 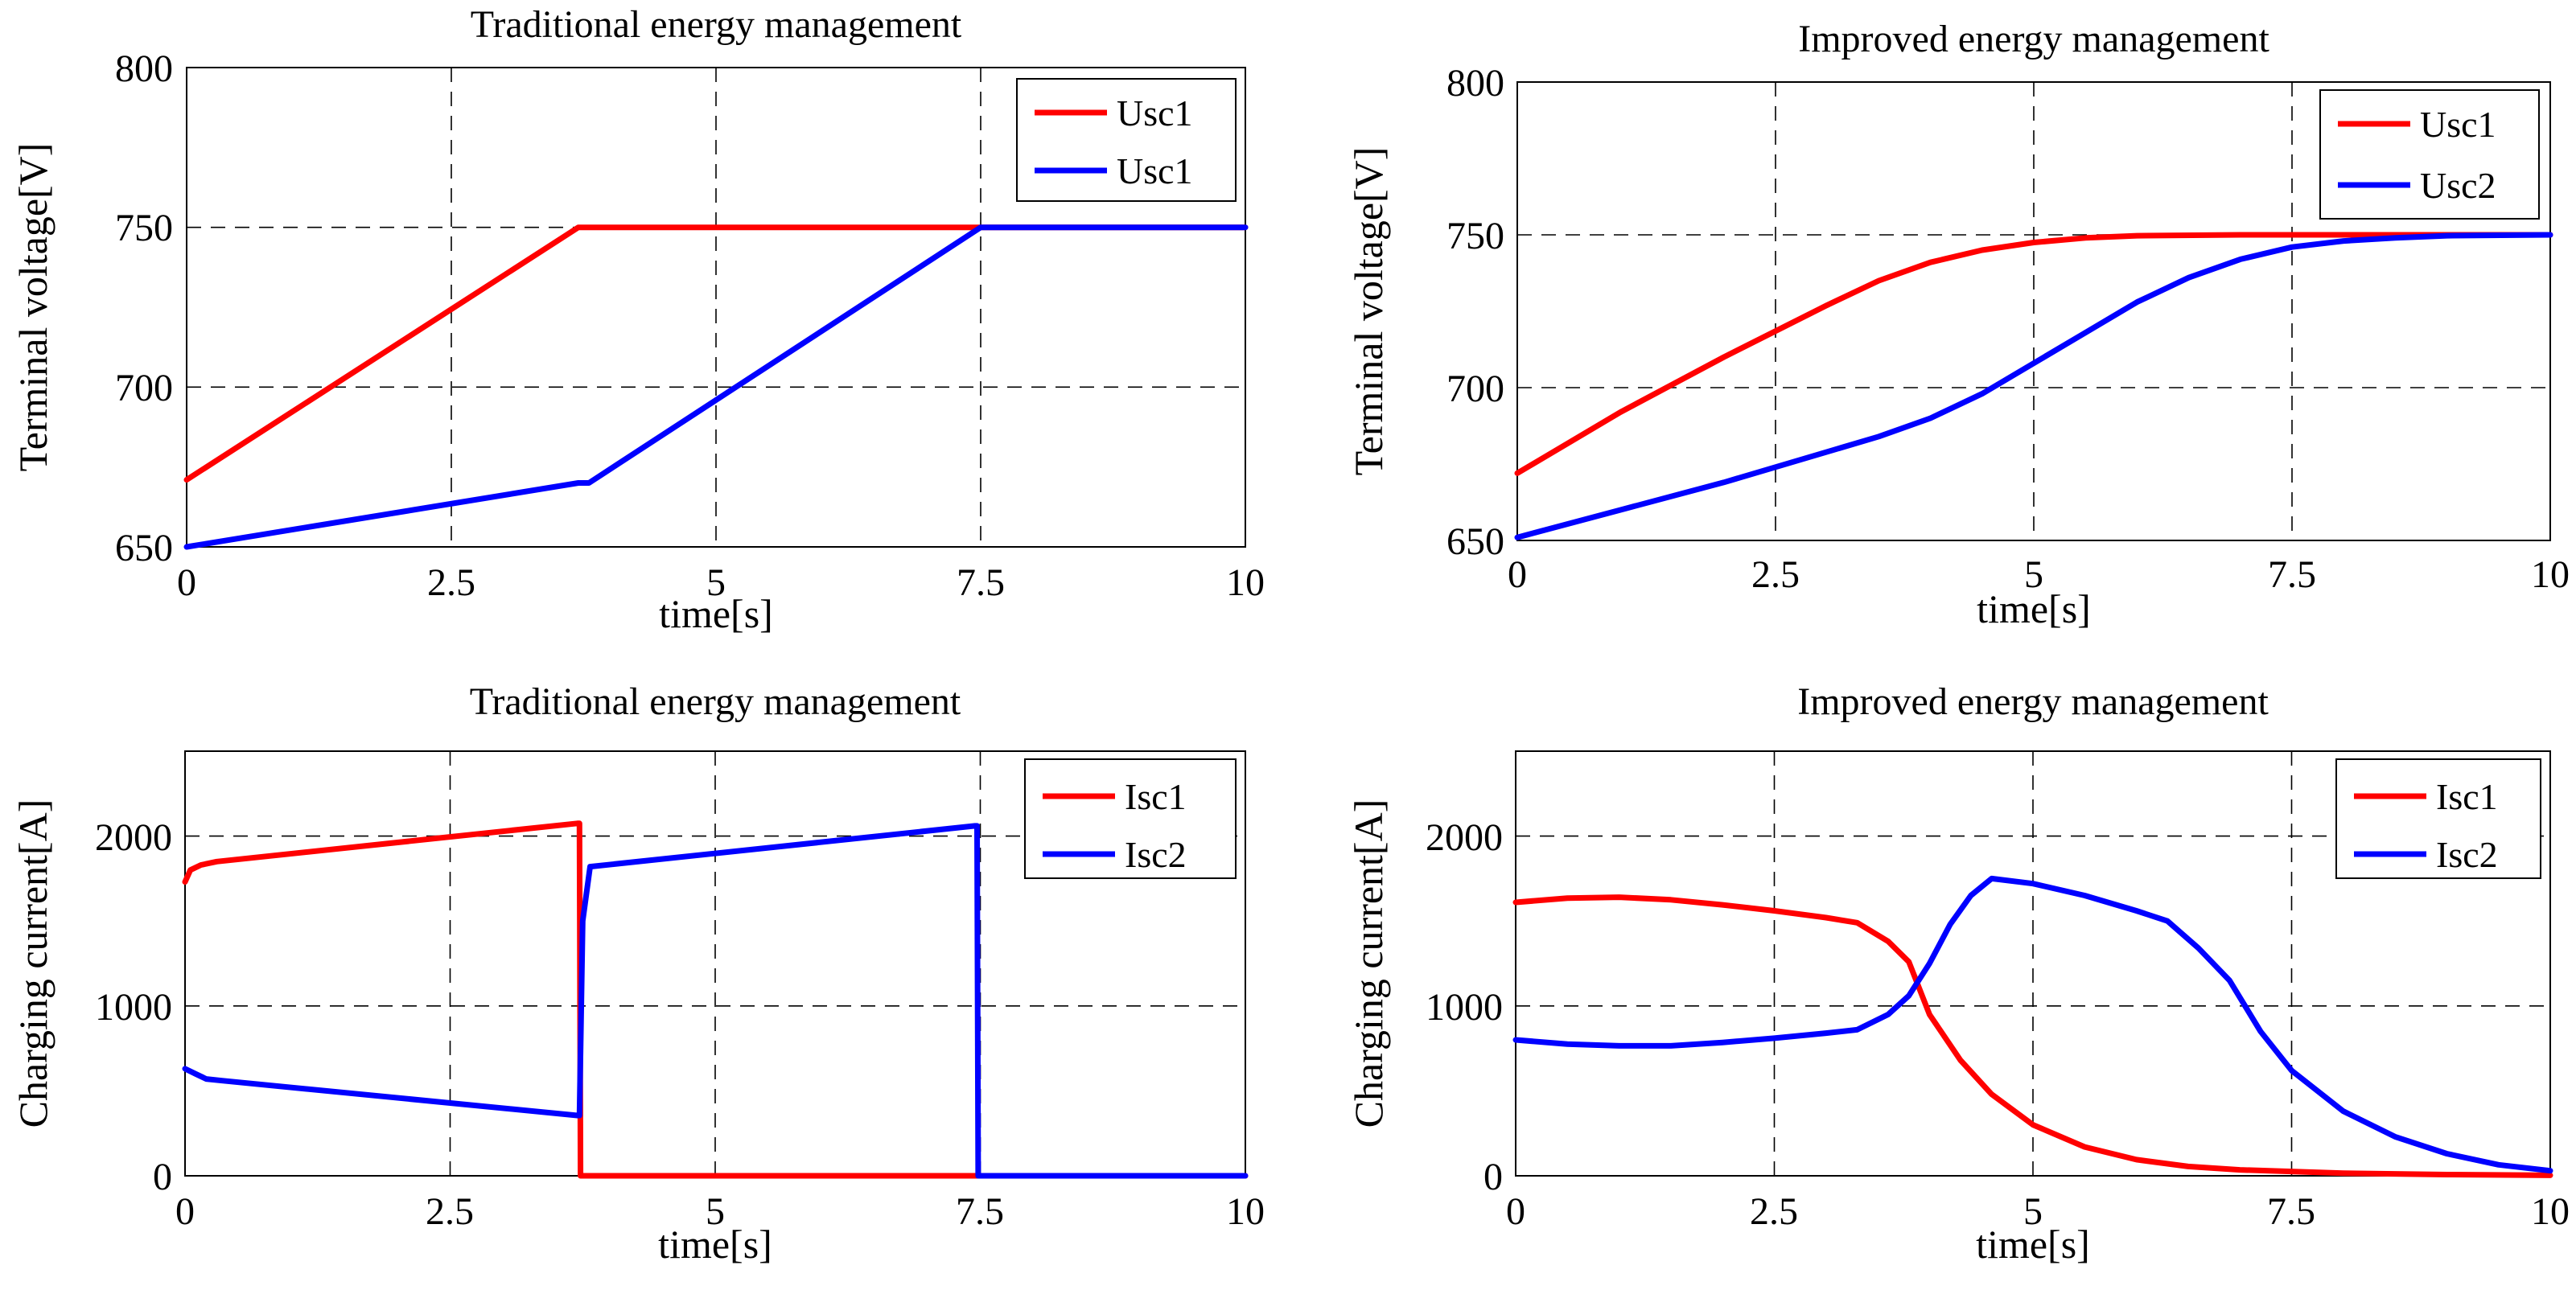 I want to click on legend: Usc1 Usc2, so click(x=2429, y=154).